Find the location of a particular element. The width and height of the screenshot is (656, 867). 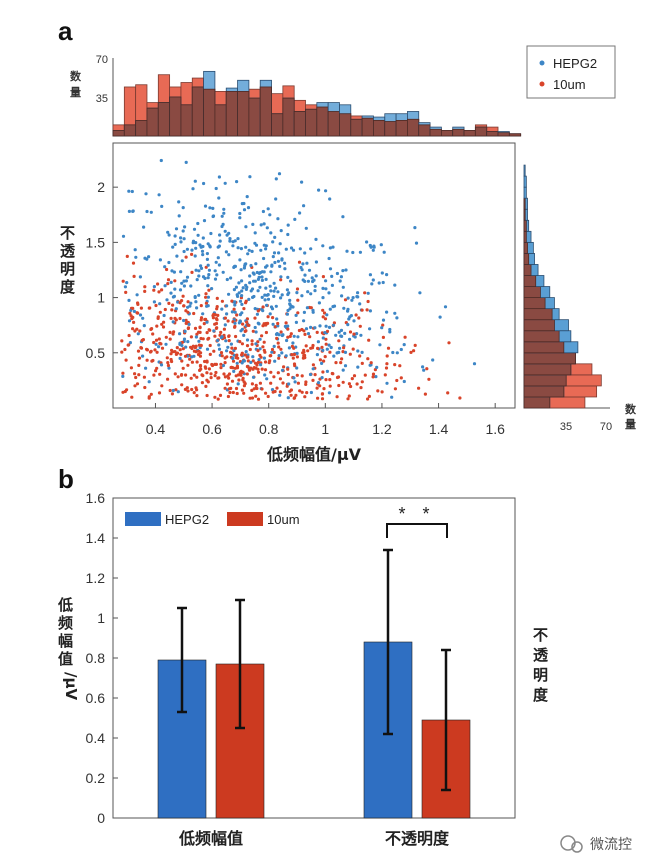

panel-b-letter: b is located at coordinates (66, 479).